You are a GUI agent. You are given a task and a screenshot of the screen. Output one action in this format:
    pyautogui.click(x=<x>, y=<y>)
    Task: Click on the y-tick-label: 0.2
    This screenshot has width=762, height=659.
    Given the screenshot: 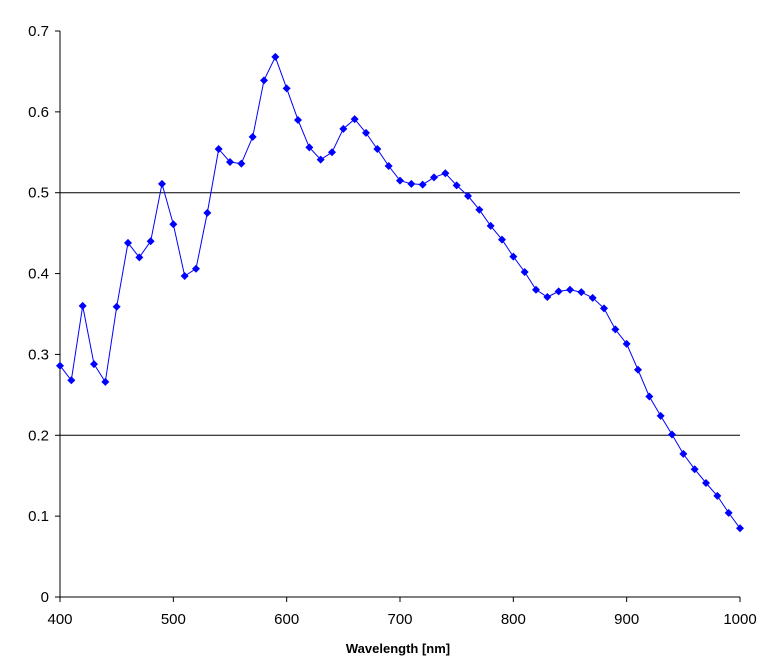 What is the action you would take?
    pyautogui.click(x=38, y=435)
    